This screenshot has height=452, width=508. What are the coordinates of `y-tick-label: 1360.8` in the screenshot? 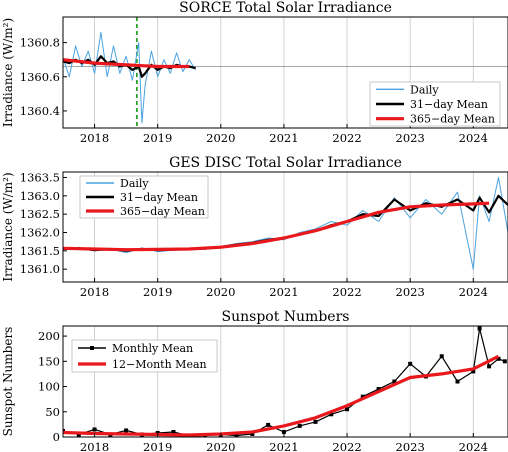 It's located at (40, 43).